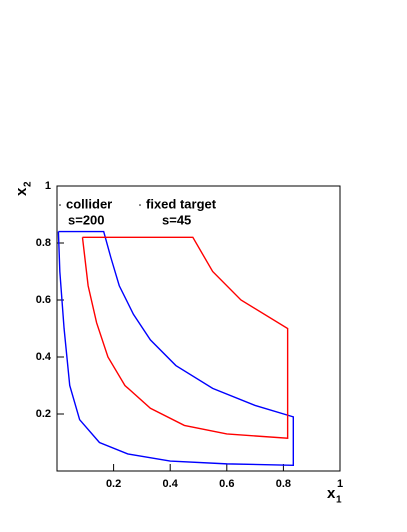 This screenshot has width=407, height=532. Describe the element at coordinates (331, 493) in the screenshot. I see `x-axis-label: x` at that location.